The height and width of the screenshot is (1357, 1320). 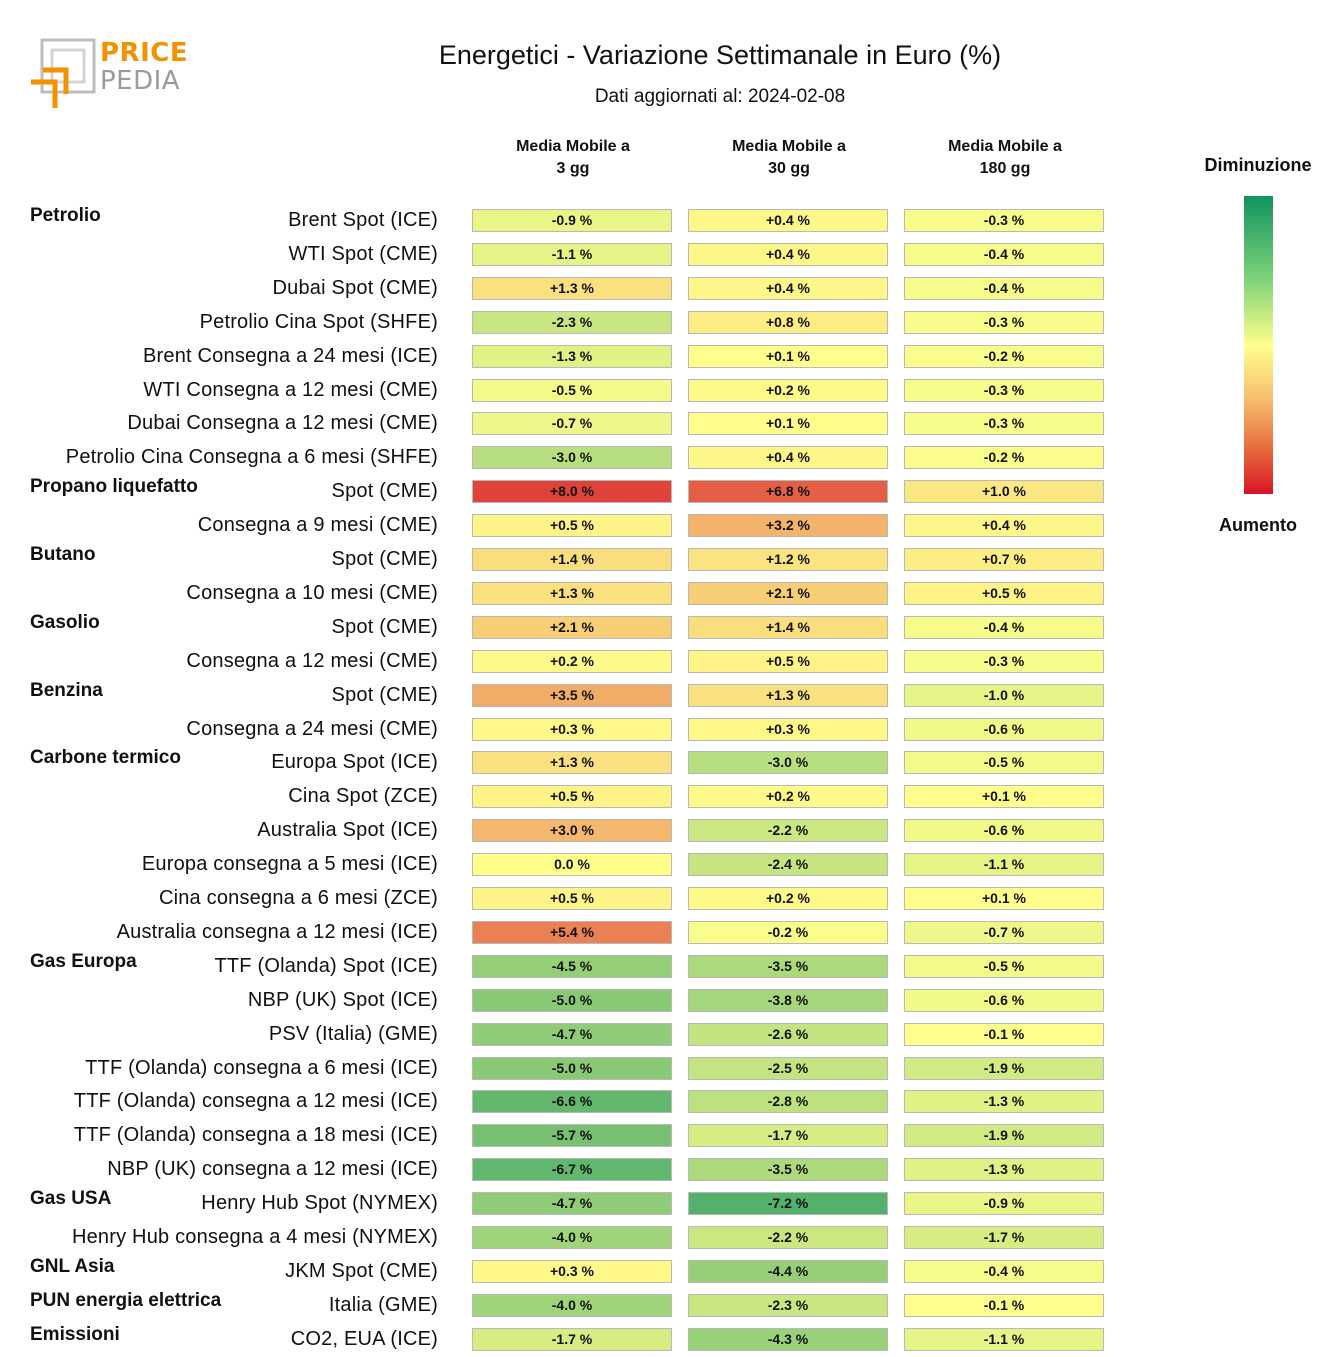 What do you see at coordinates (75, 1334) in the screenshot?
I see `group-label: Emissioni` at bounding box center [75, 1334].